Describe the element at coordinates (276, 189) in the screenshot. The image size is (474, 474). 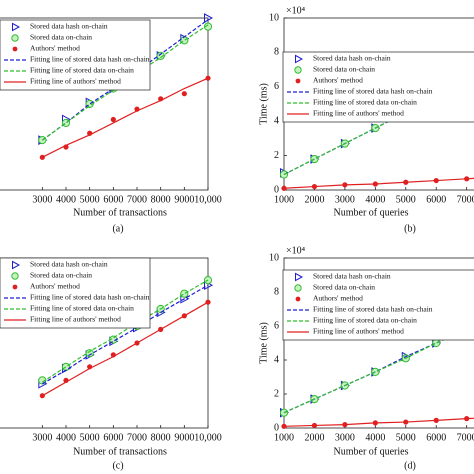
I see `y-tick-label: 0` at that location.